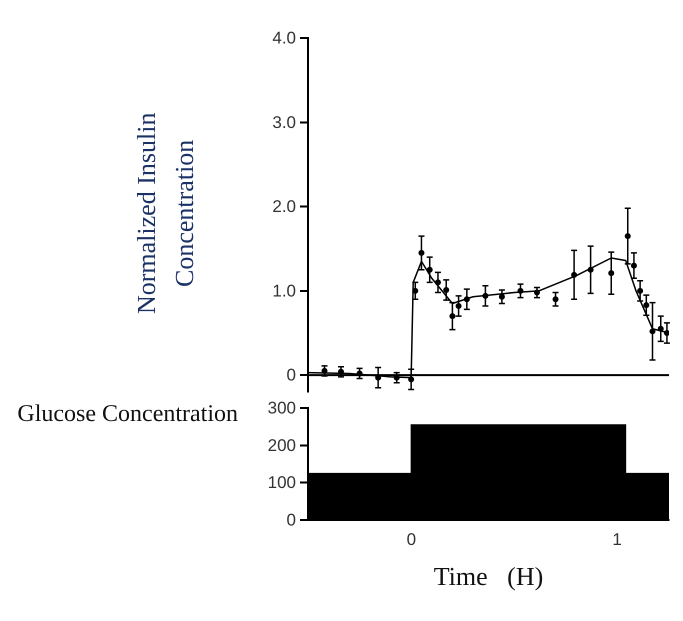  I want to click on y-tick-label: 2.0, so click(284, 206).